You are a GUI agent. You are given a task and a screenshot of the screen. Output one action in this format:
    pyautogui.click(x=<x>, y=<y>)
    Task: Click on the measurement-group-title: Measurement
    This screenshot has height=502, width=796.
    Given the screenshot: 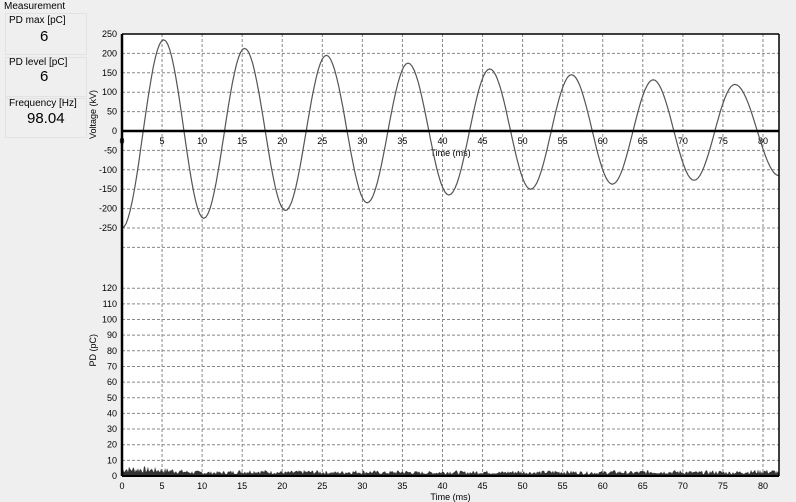 What is the action you would take?
    pyautogui.click(x=35, y=6)
    